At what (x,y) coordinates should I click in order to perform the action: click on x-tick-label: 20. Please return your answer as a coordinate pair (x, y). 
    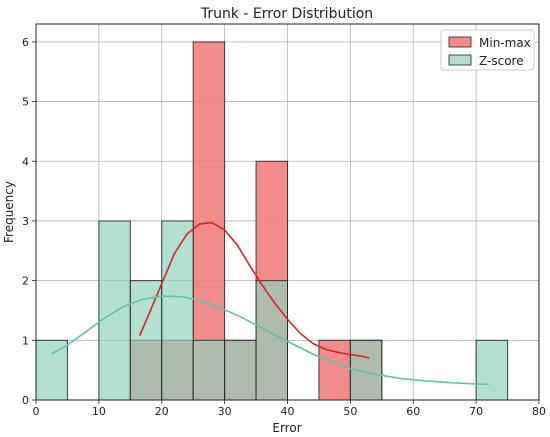
    Looking at the image, I should click on (162, 411).